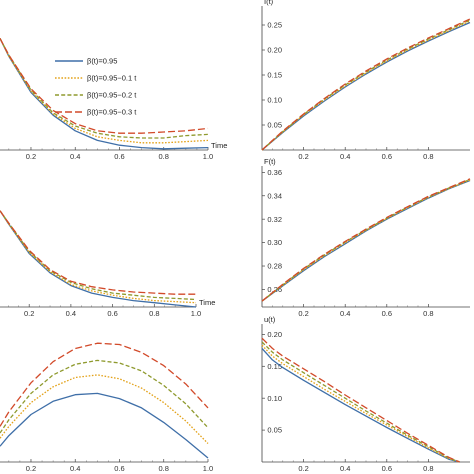 This screenshot has height=474, width=474. I want to click on legend-label-1: β(t)=0.95, so click(102, 61).